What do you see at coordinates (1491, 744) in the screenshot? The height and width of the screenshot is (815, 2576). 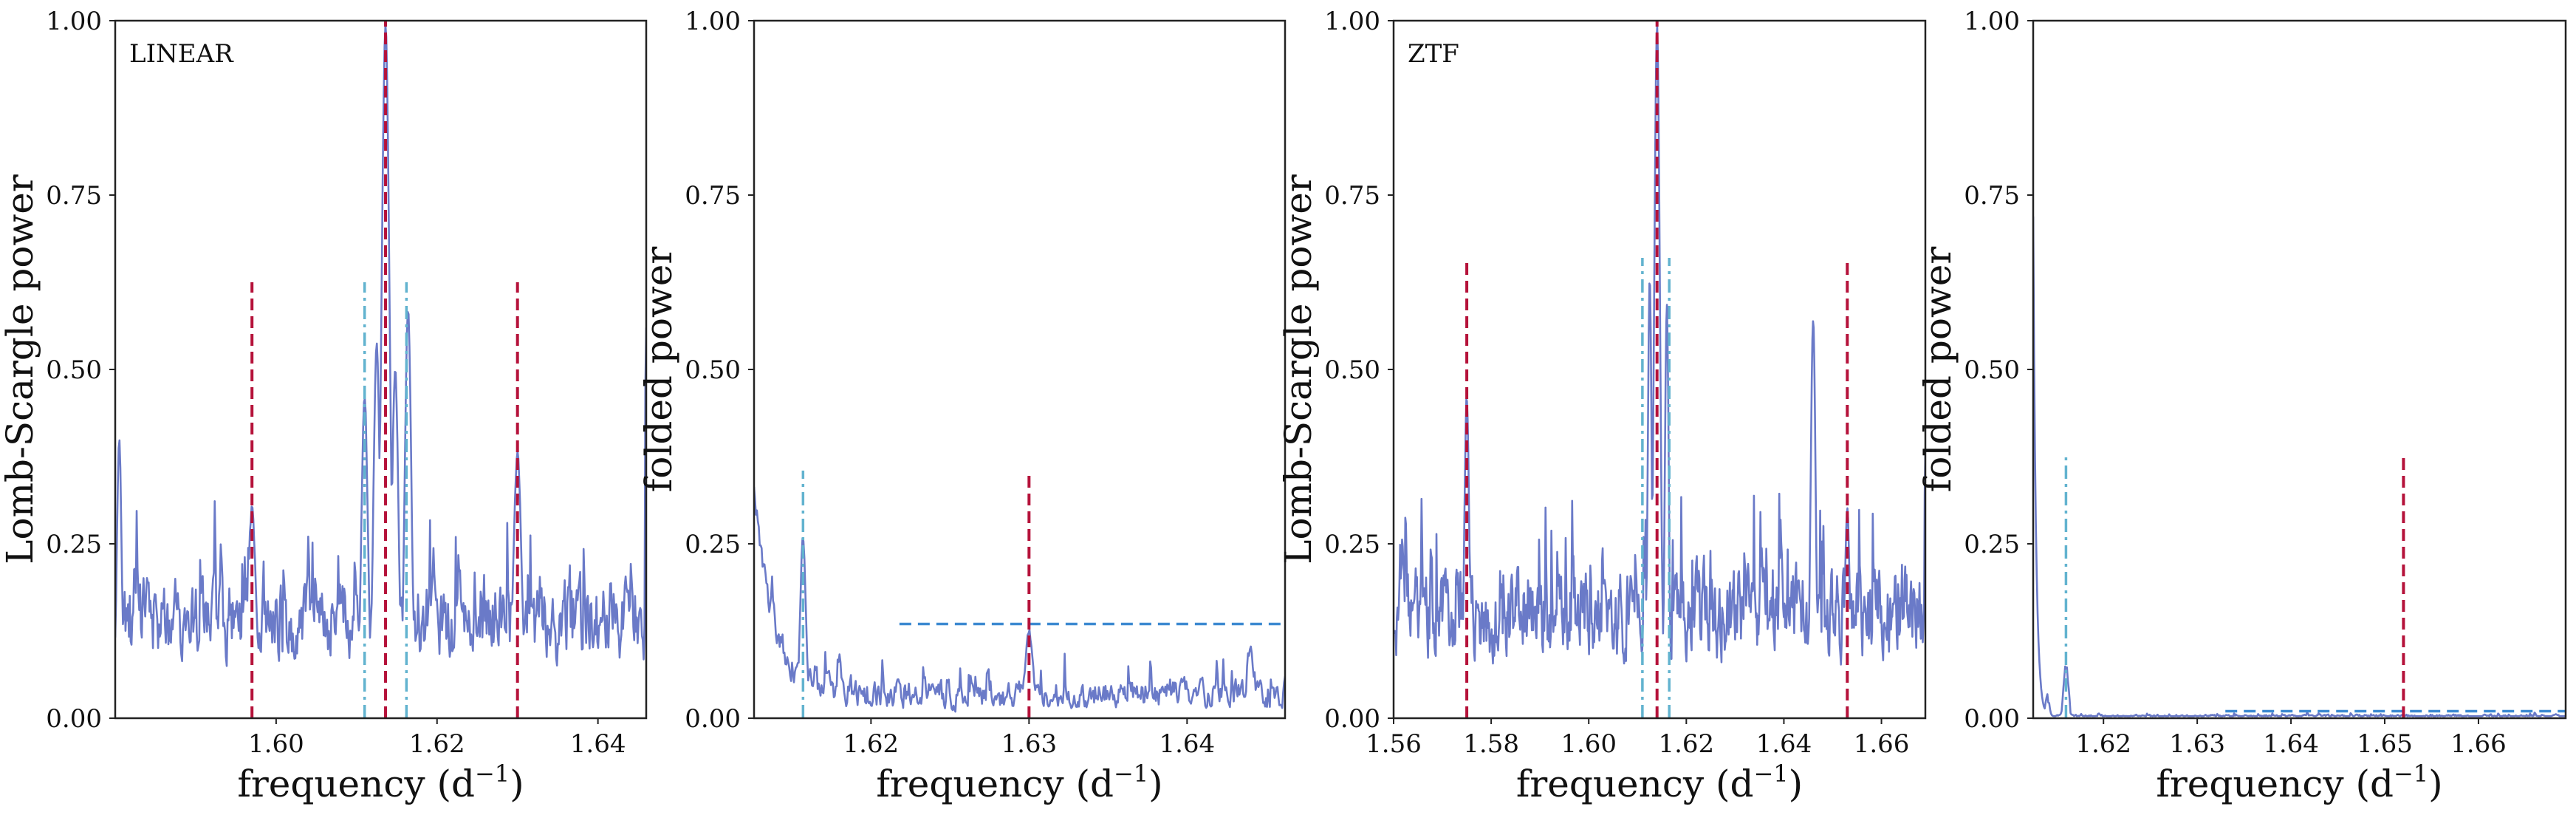 I see `x-tick-label: 1.58` at bounding box center [1491, 744].